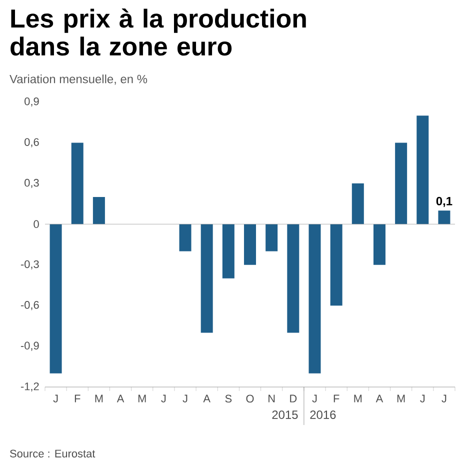  Describe the element at coordinates (29, 265) in the screenshot. I see `y-tick-label: -0,3` at that location.